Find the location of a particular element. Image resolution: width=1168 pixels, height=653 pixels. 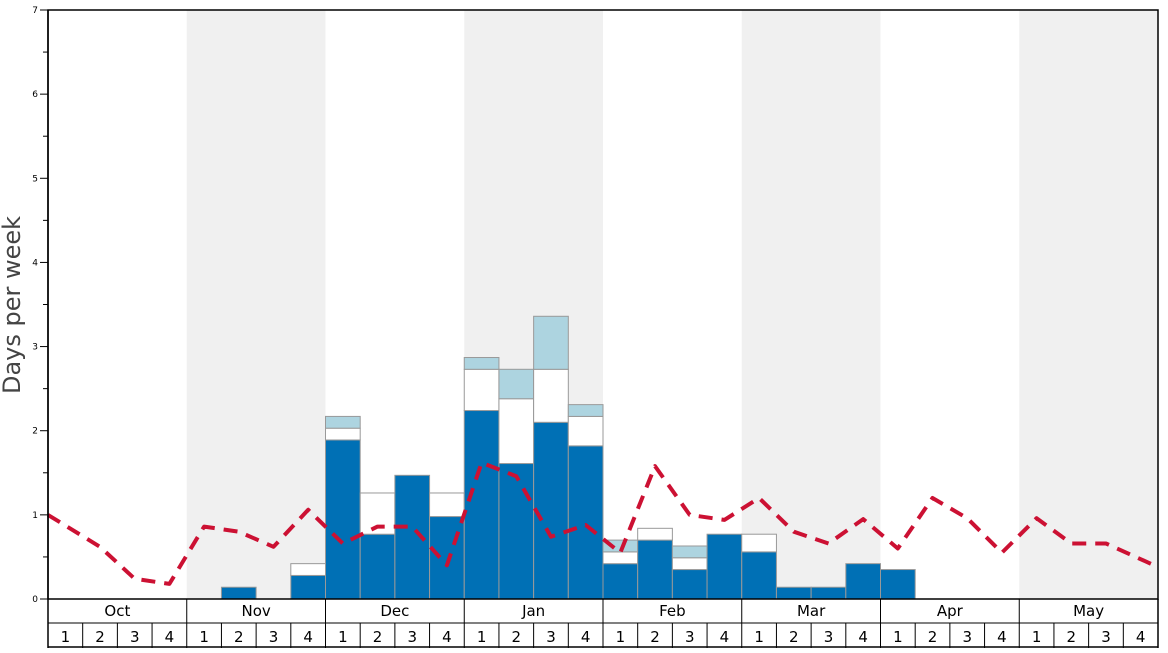

y-tick-label: 5 is located at coordinates (35, 179).